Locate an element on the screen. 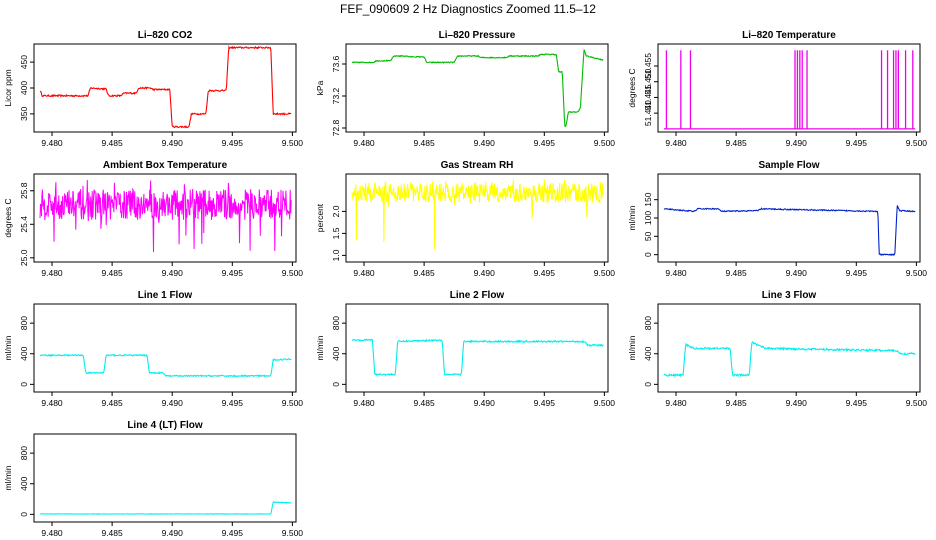  y-tick-label: 150 is located at coordinates (648, 199).